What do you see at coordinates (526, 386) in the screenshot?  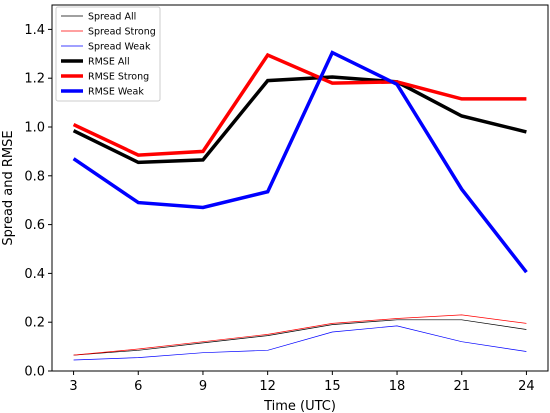 I see `x-tick-label: 24` at bounding box center [526, 386].